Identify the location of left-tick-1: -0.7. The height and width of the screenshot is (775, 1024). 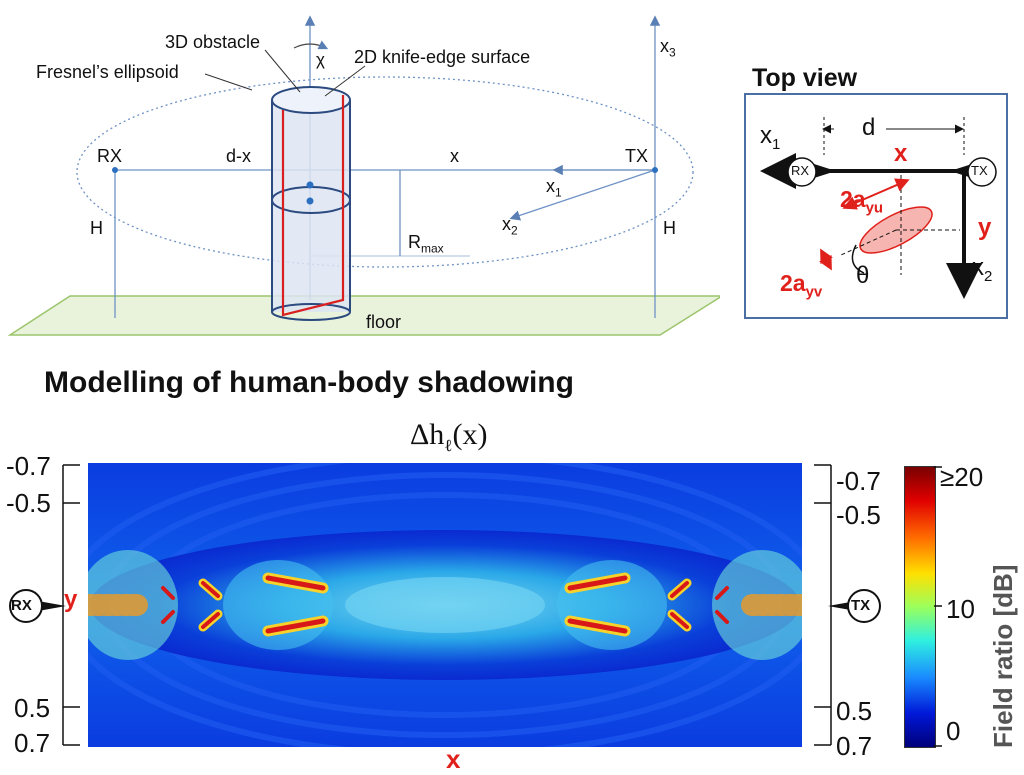
(28, 466).